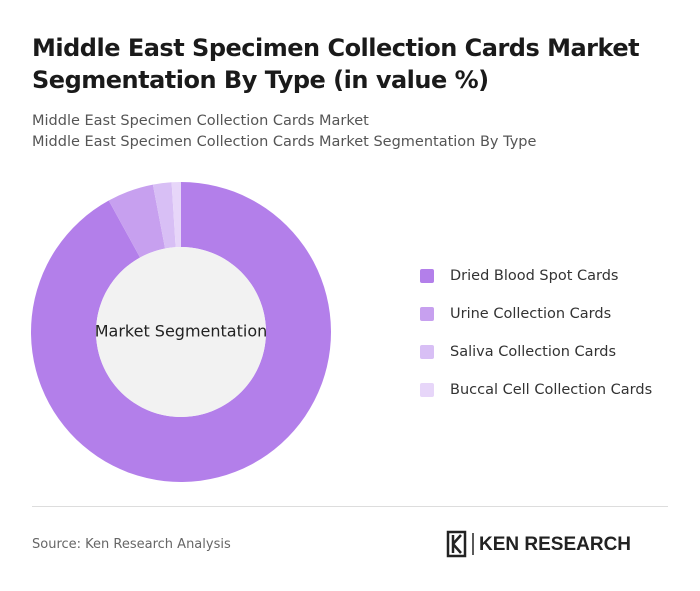  I want to click on legend-label: Urine Collection Cards, so click(530, 314).